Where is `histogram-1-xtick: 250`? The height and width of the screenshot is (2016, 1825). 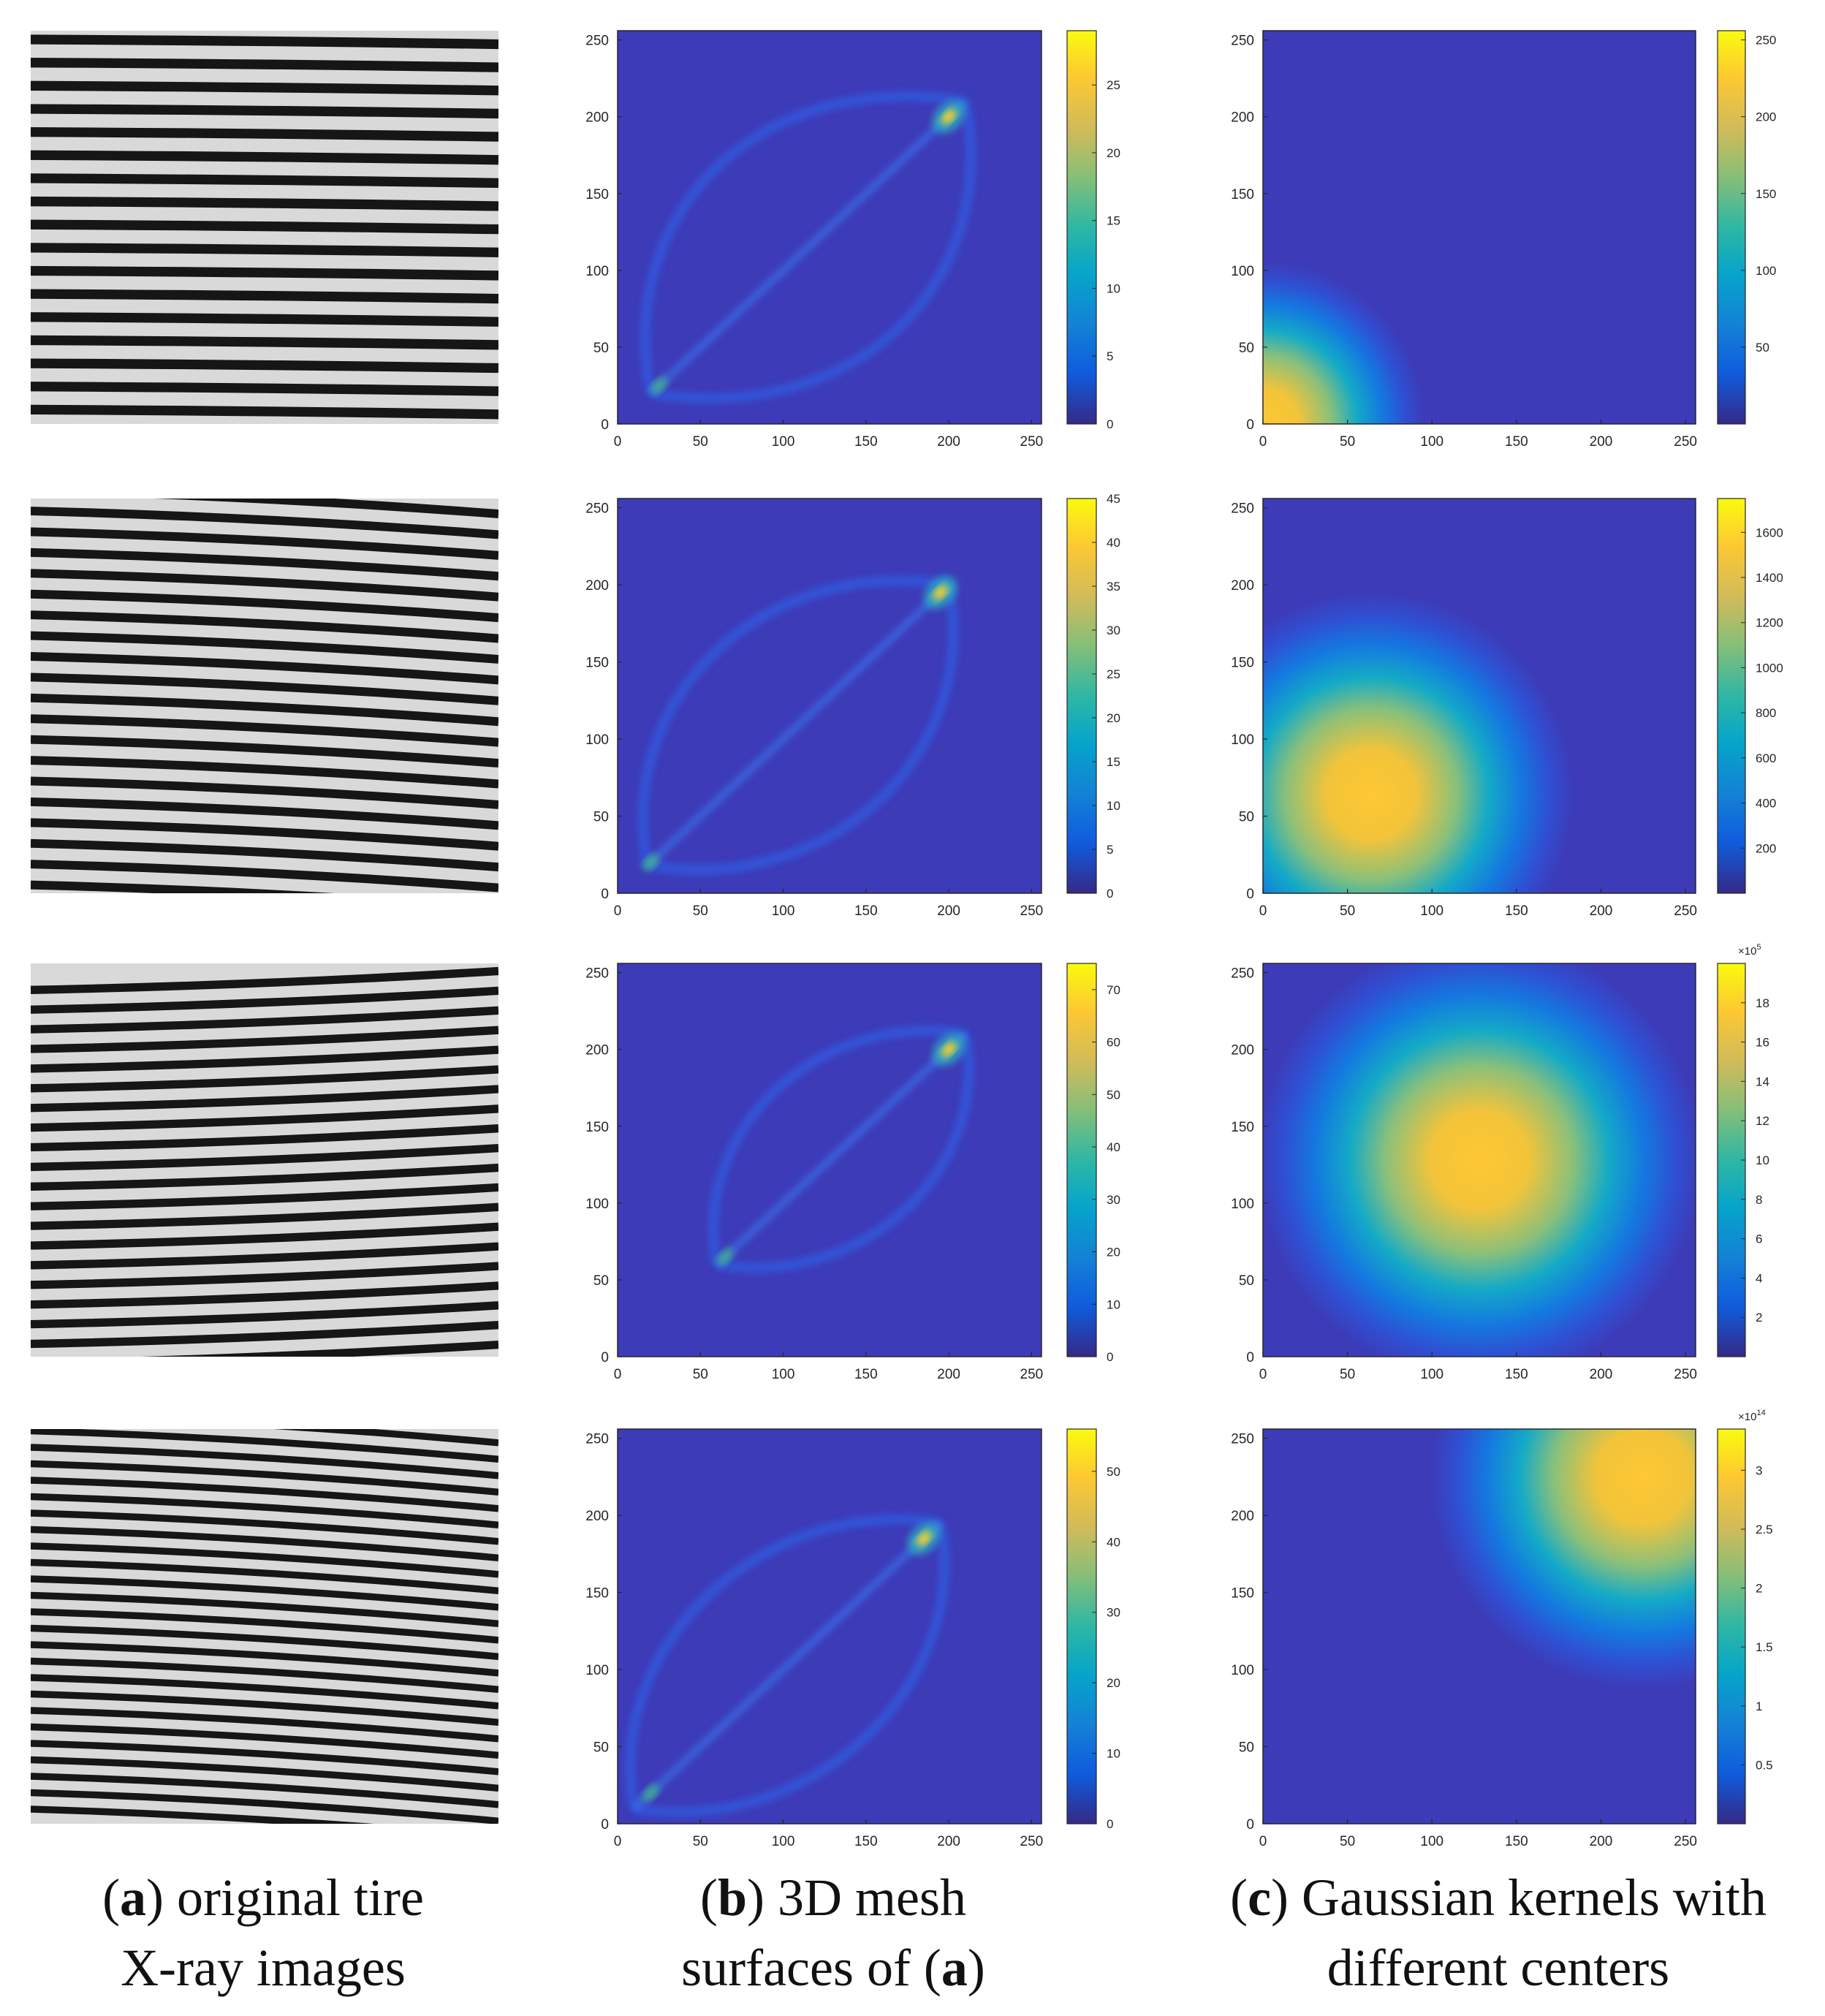
histogram-1-xtick: 250 is located at coordinates (1032, 442).